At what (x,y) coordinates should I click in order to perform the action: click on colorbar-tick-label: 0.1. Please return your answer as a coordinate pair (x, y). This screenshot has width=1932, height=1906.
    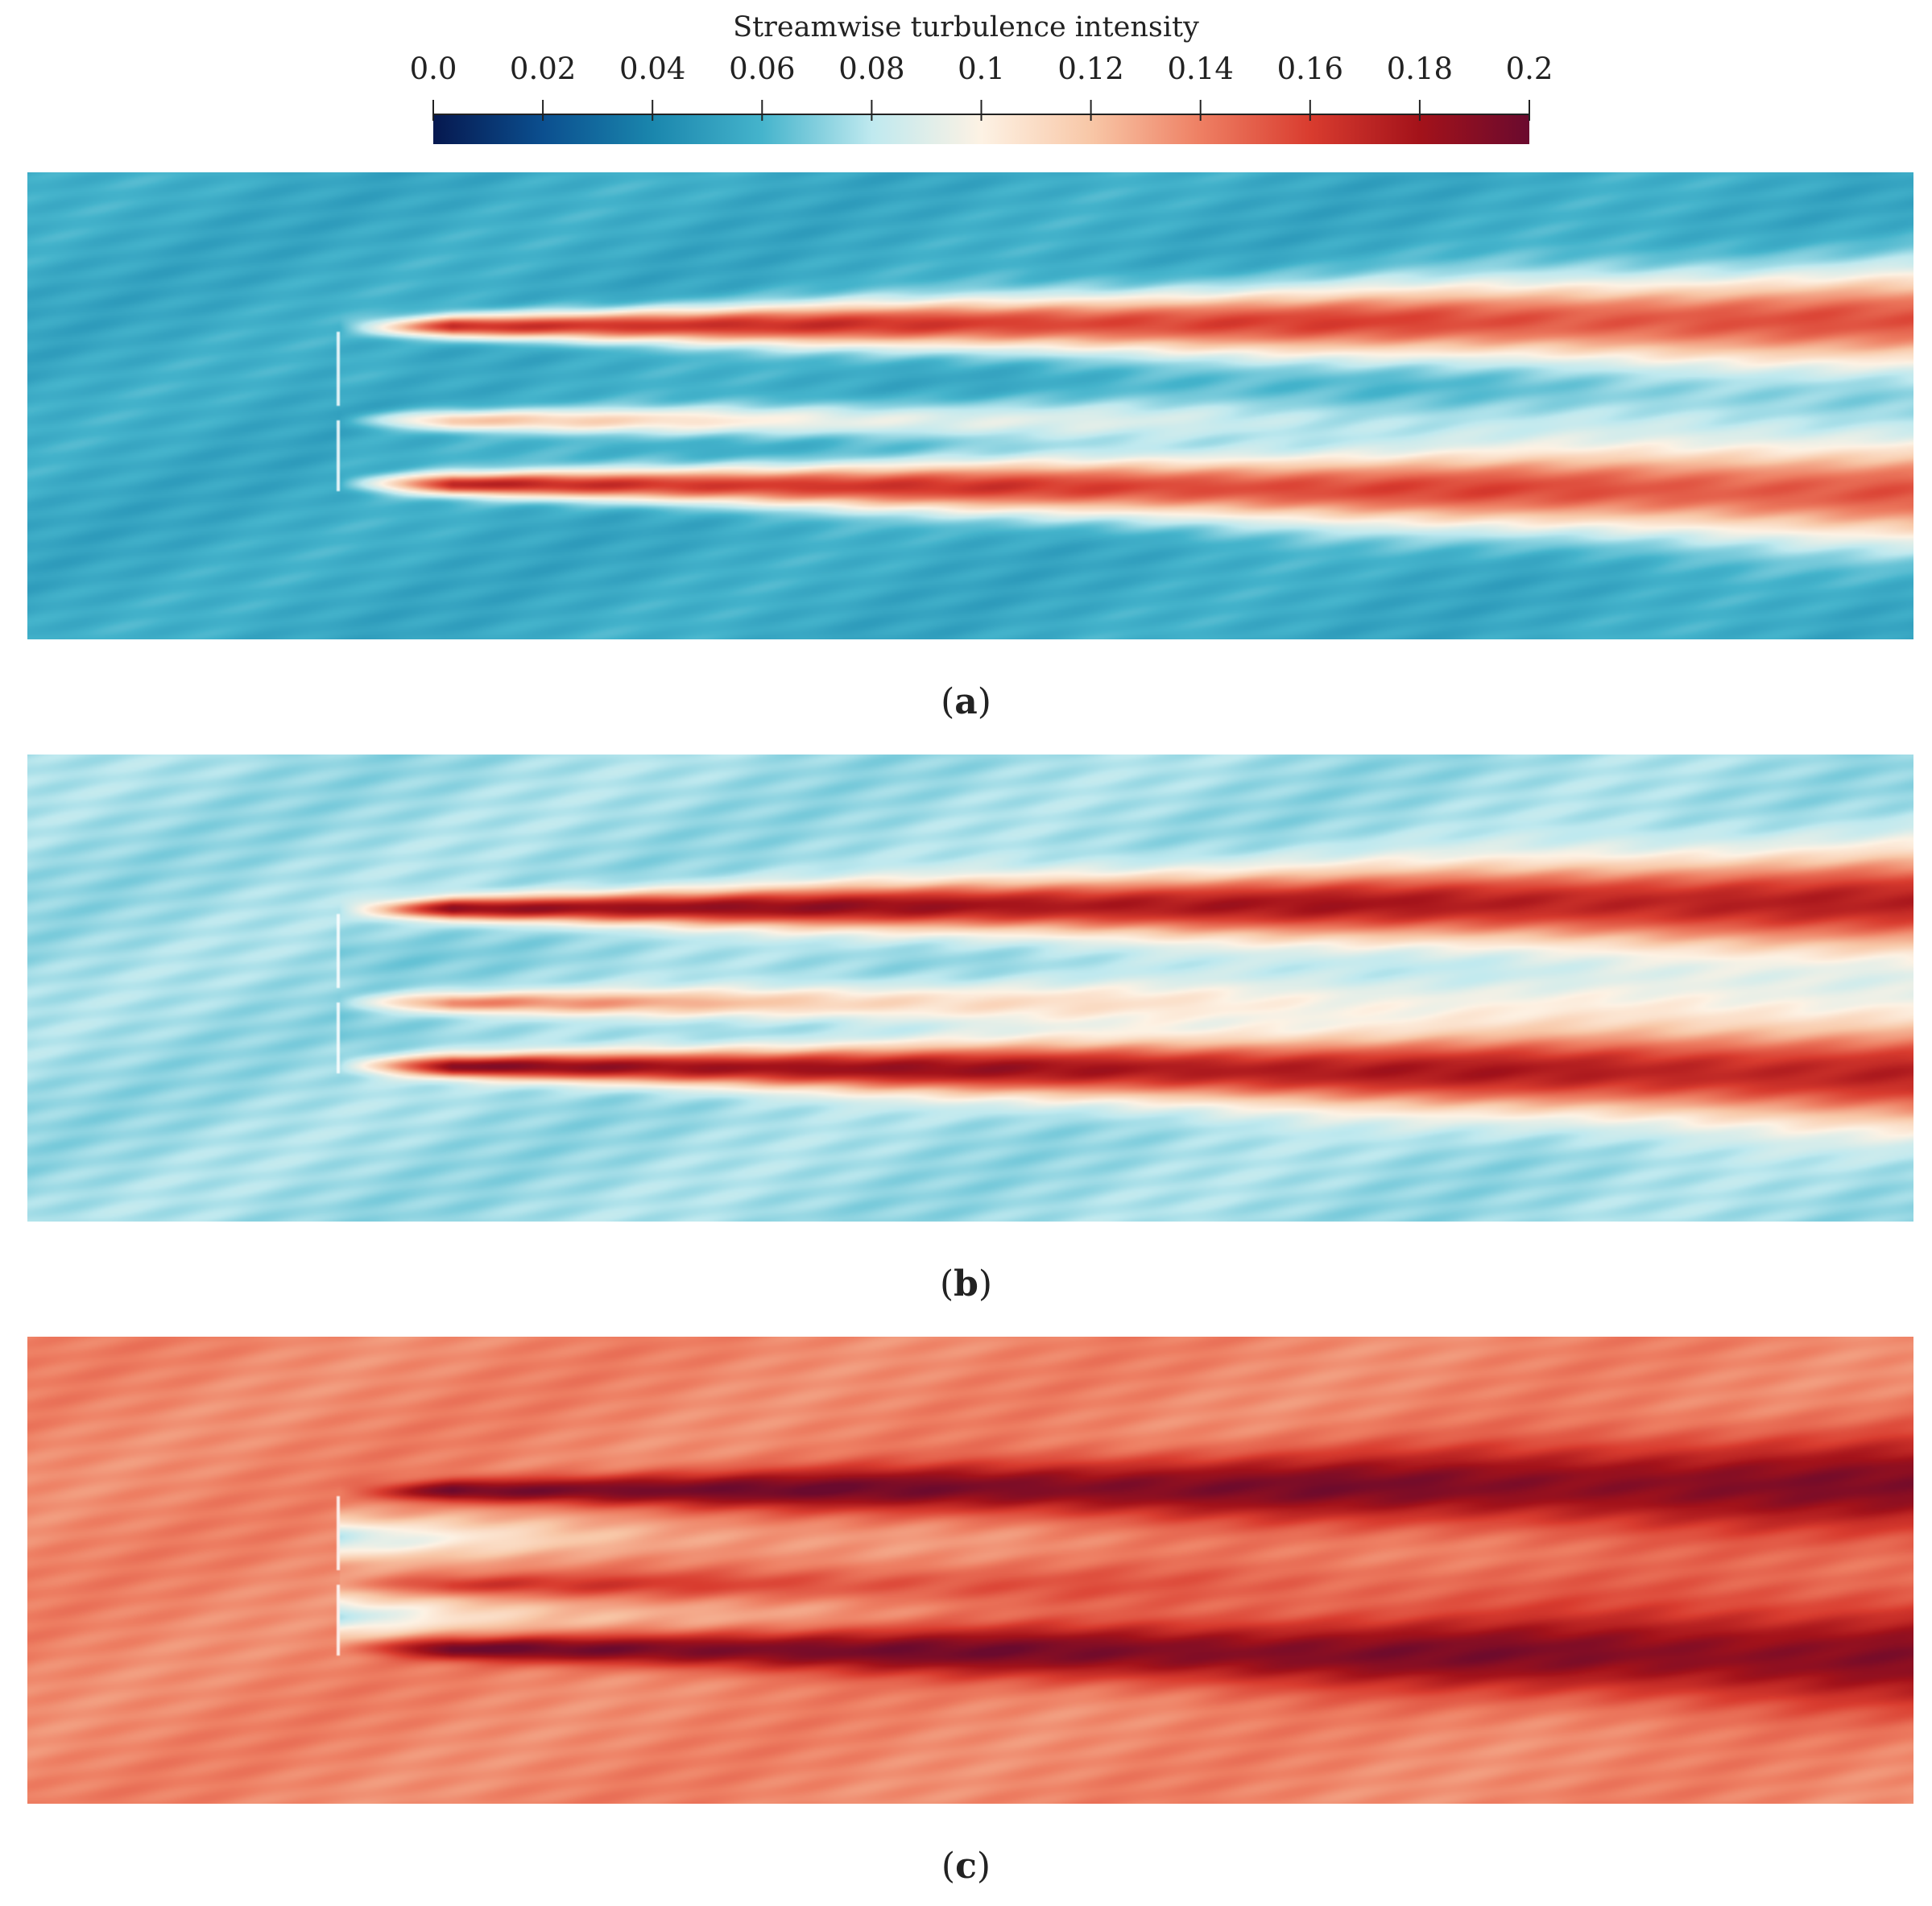
    Looking at the image, I should click on (982, 69).